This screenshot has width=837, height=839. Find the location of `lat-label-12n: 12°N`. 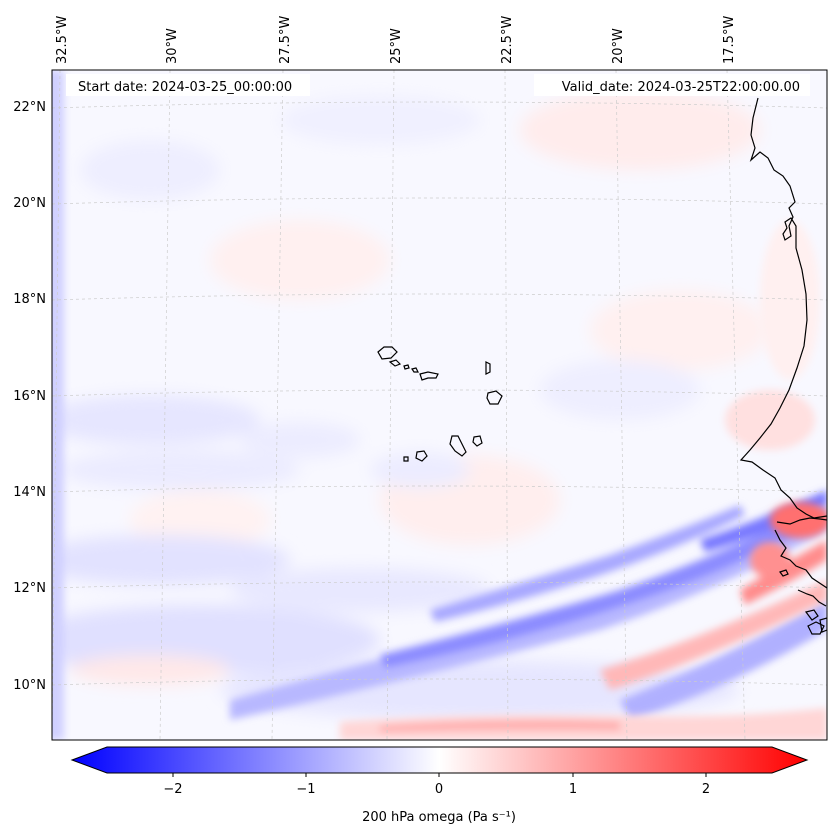

lat-label-12n: 12°N is located at coordinates (29, 588).